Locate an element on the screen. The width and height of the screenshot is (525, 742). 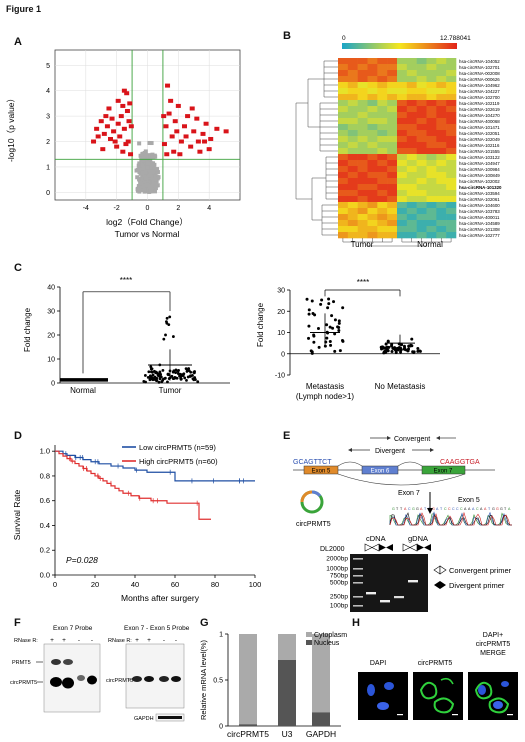
volcano-xtick: -4 is located at coordinates (86, 208).